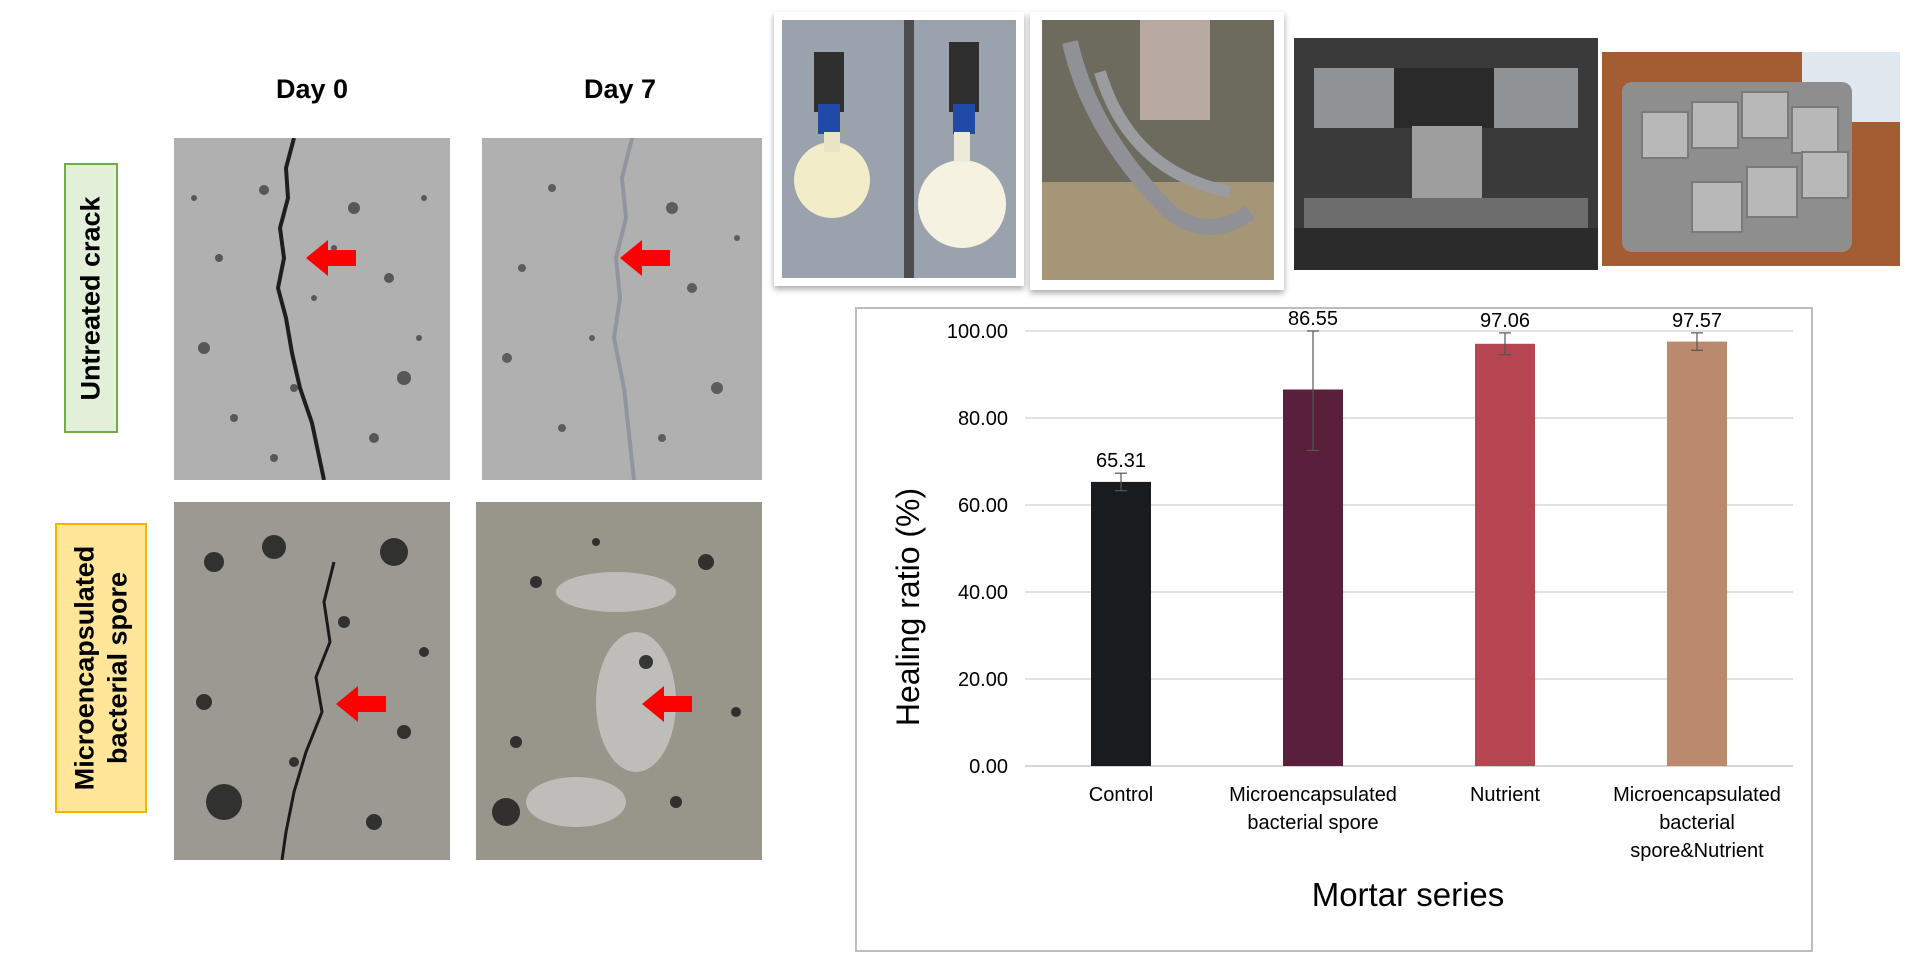  Describe the element at coordinates (1409, 411) in the screenshot. I see `chart-error-bars` at that location.